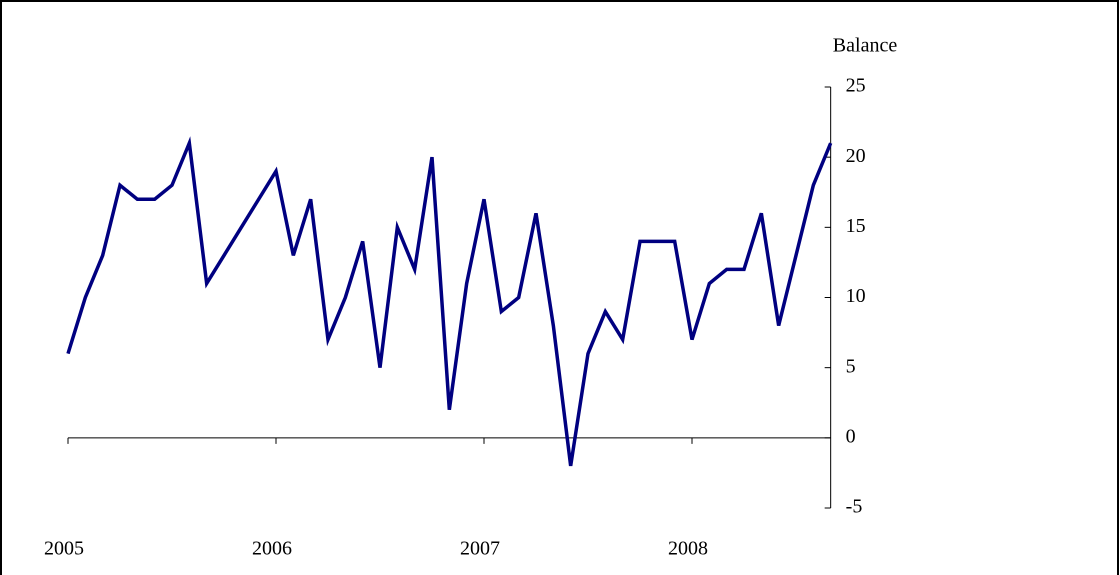  What do you see at coordinates (851, 436) in the screenshot?
I see `y-tick-label: 0` at bounding box center [851, 436].